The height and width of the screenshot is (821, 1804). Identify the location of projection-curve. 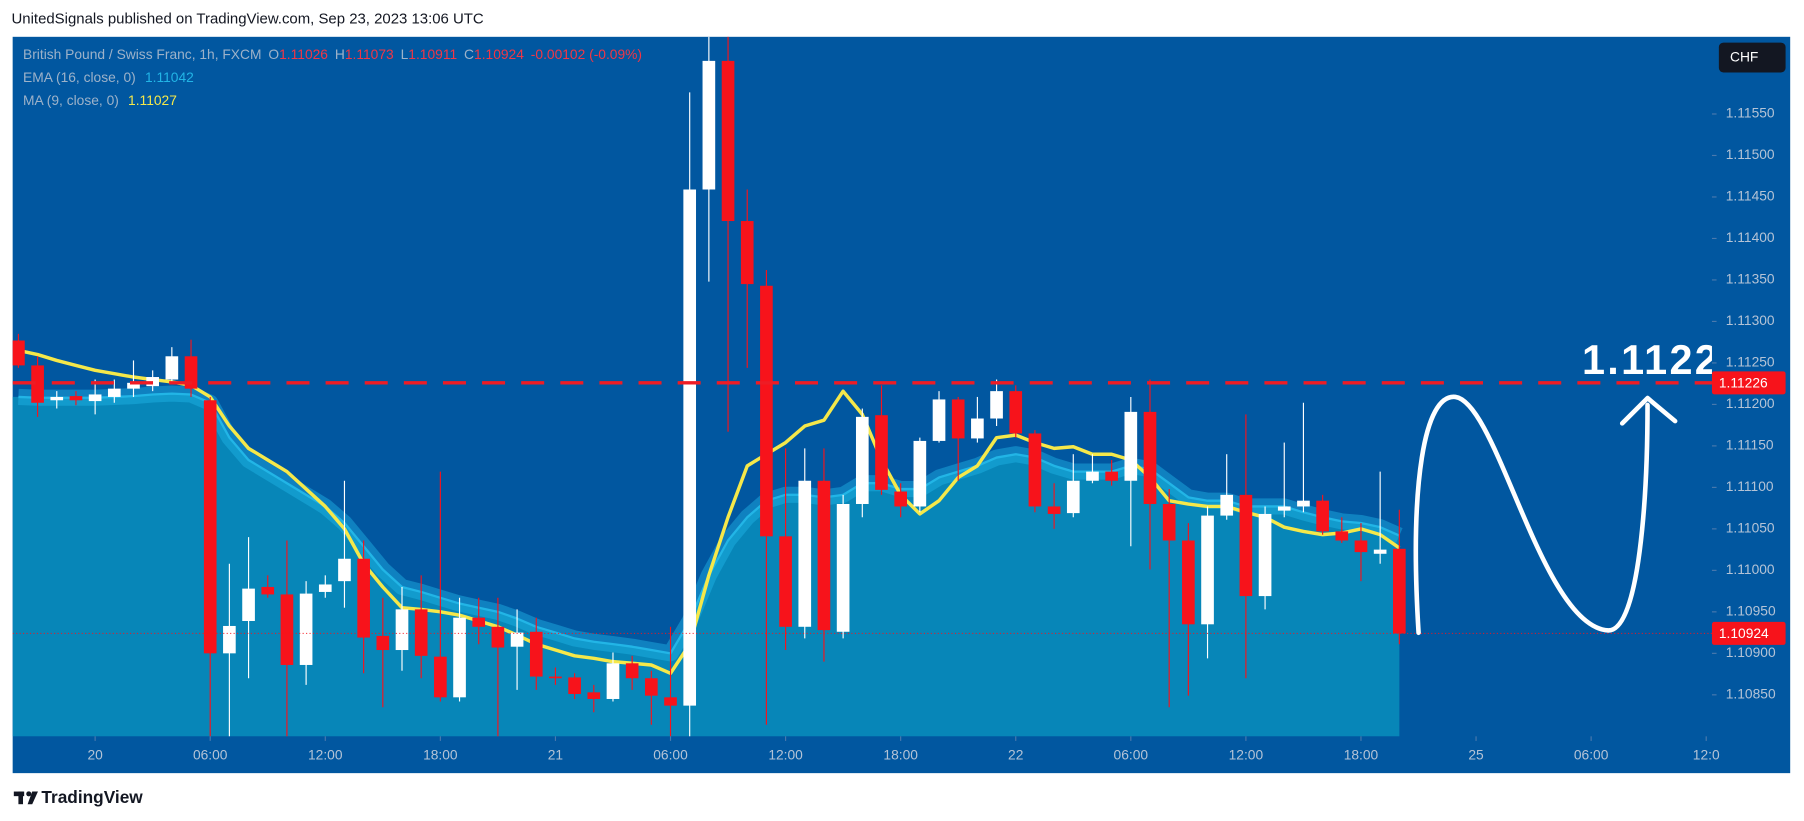
(1531, 515).